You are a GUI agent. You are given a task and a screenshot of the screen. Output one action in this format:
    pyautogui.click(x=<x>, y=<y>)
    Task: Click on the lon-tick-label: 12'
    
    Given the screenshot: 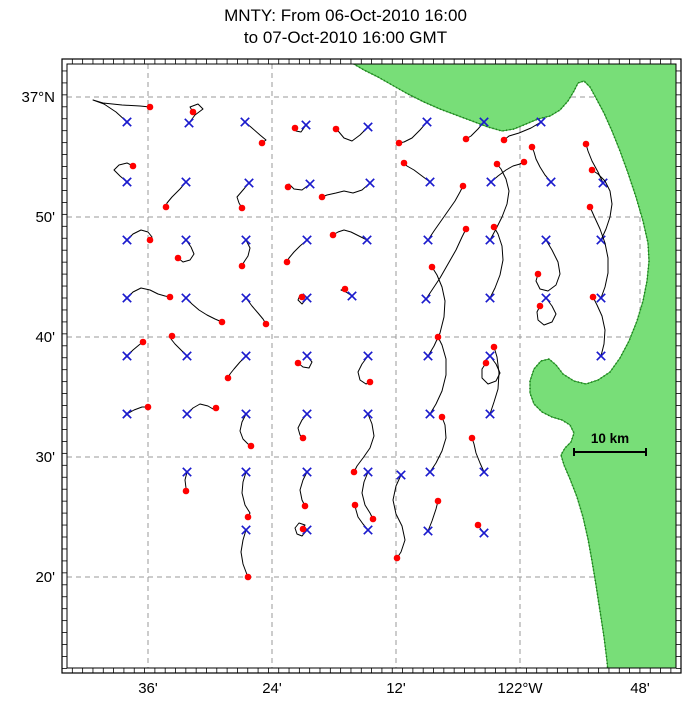 What is the action you would take?
    pyautogui.click(x=396, y=688)
    